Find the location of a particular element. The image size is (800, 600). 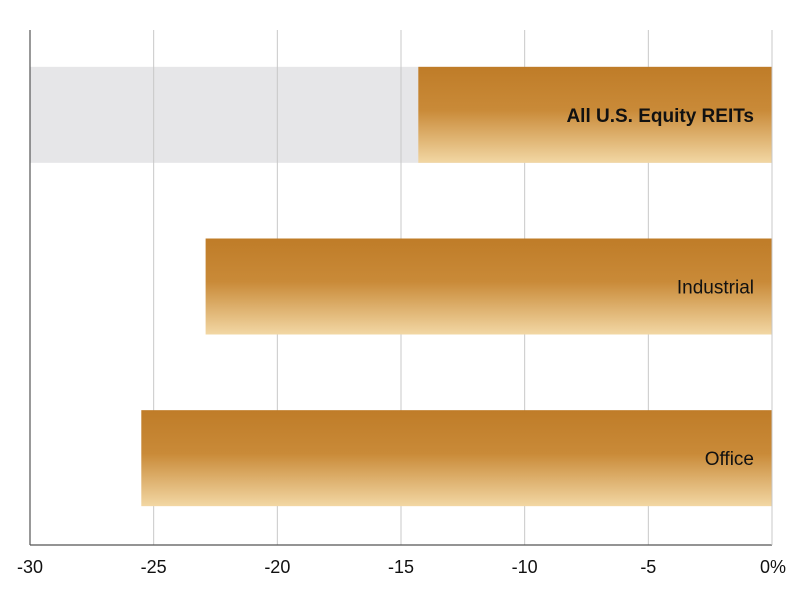

bar-label: Office is located at coordinates (729, 459).